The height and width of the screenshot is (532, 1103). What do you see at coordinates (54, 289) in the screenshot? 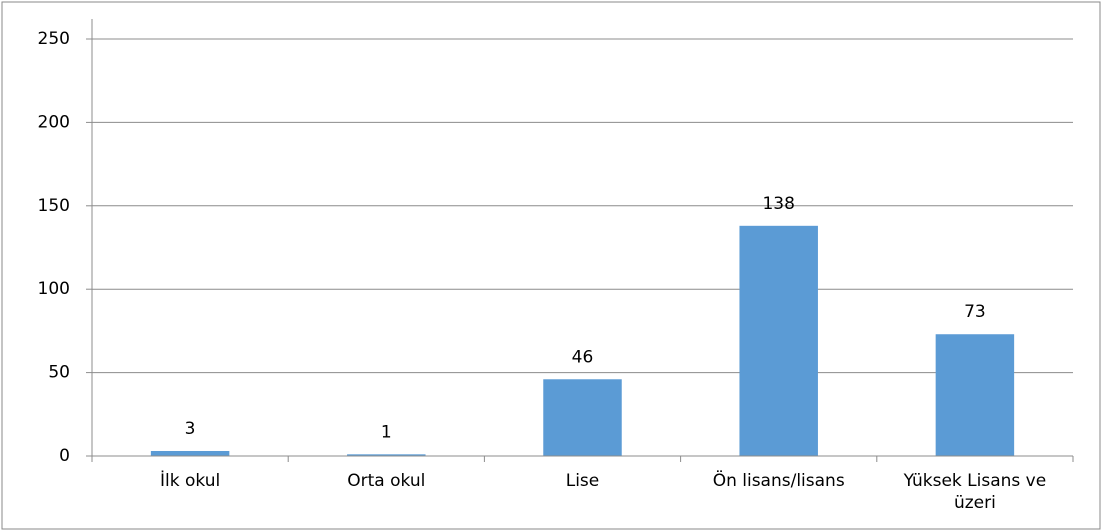
I see `y-tick-label: 100` at bounding box center [54, 289].